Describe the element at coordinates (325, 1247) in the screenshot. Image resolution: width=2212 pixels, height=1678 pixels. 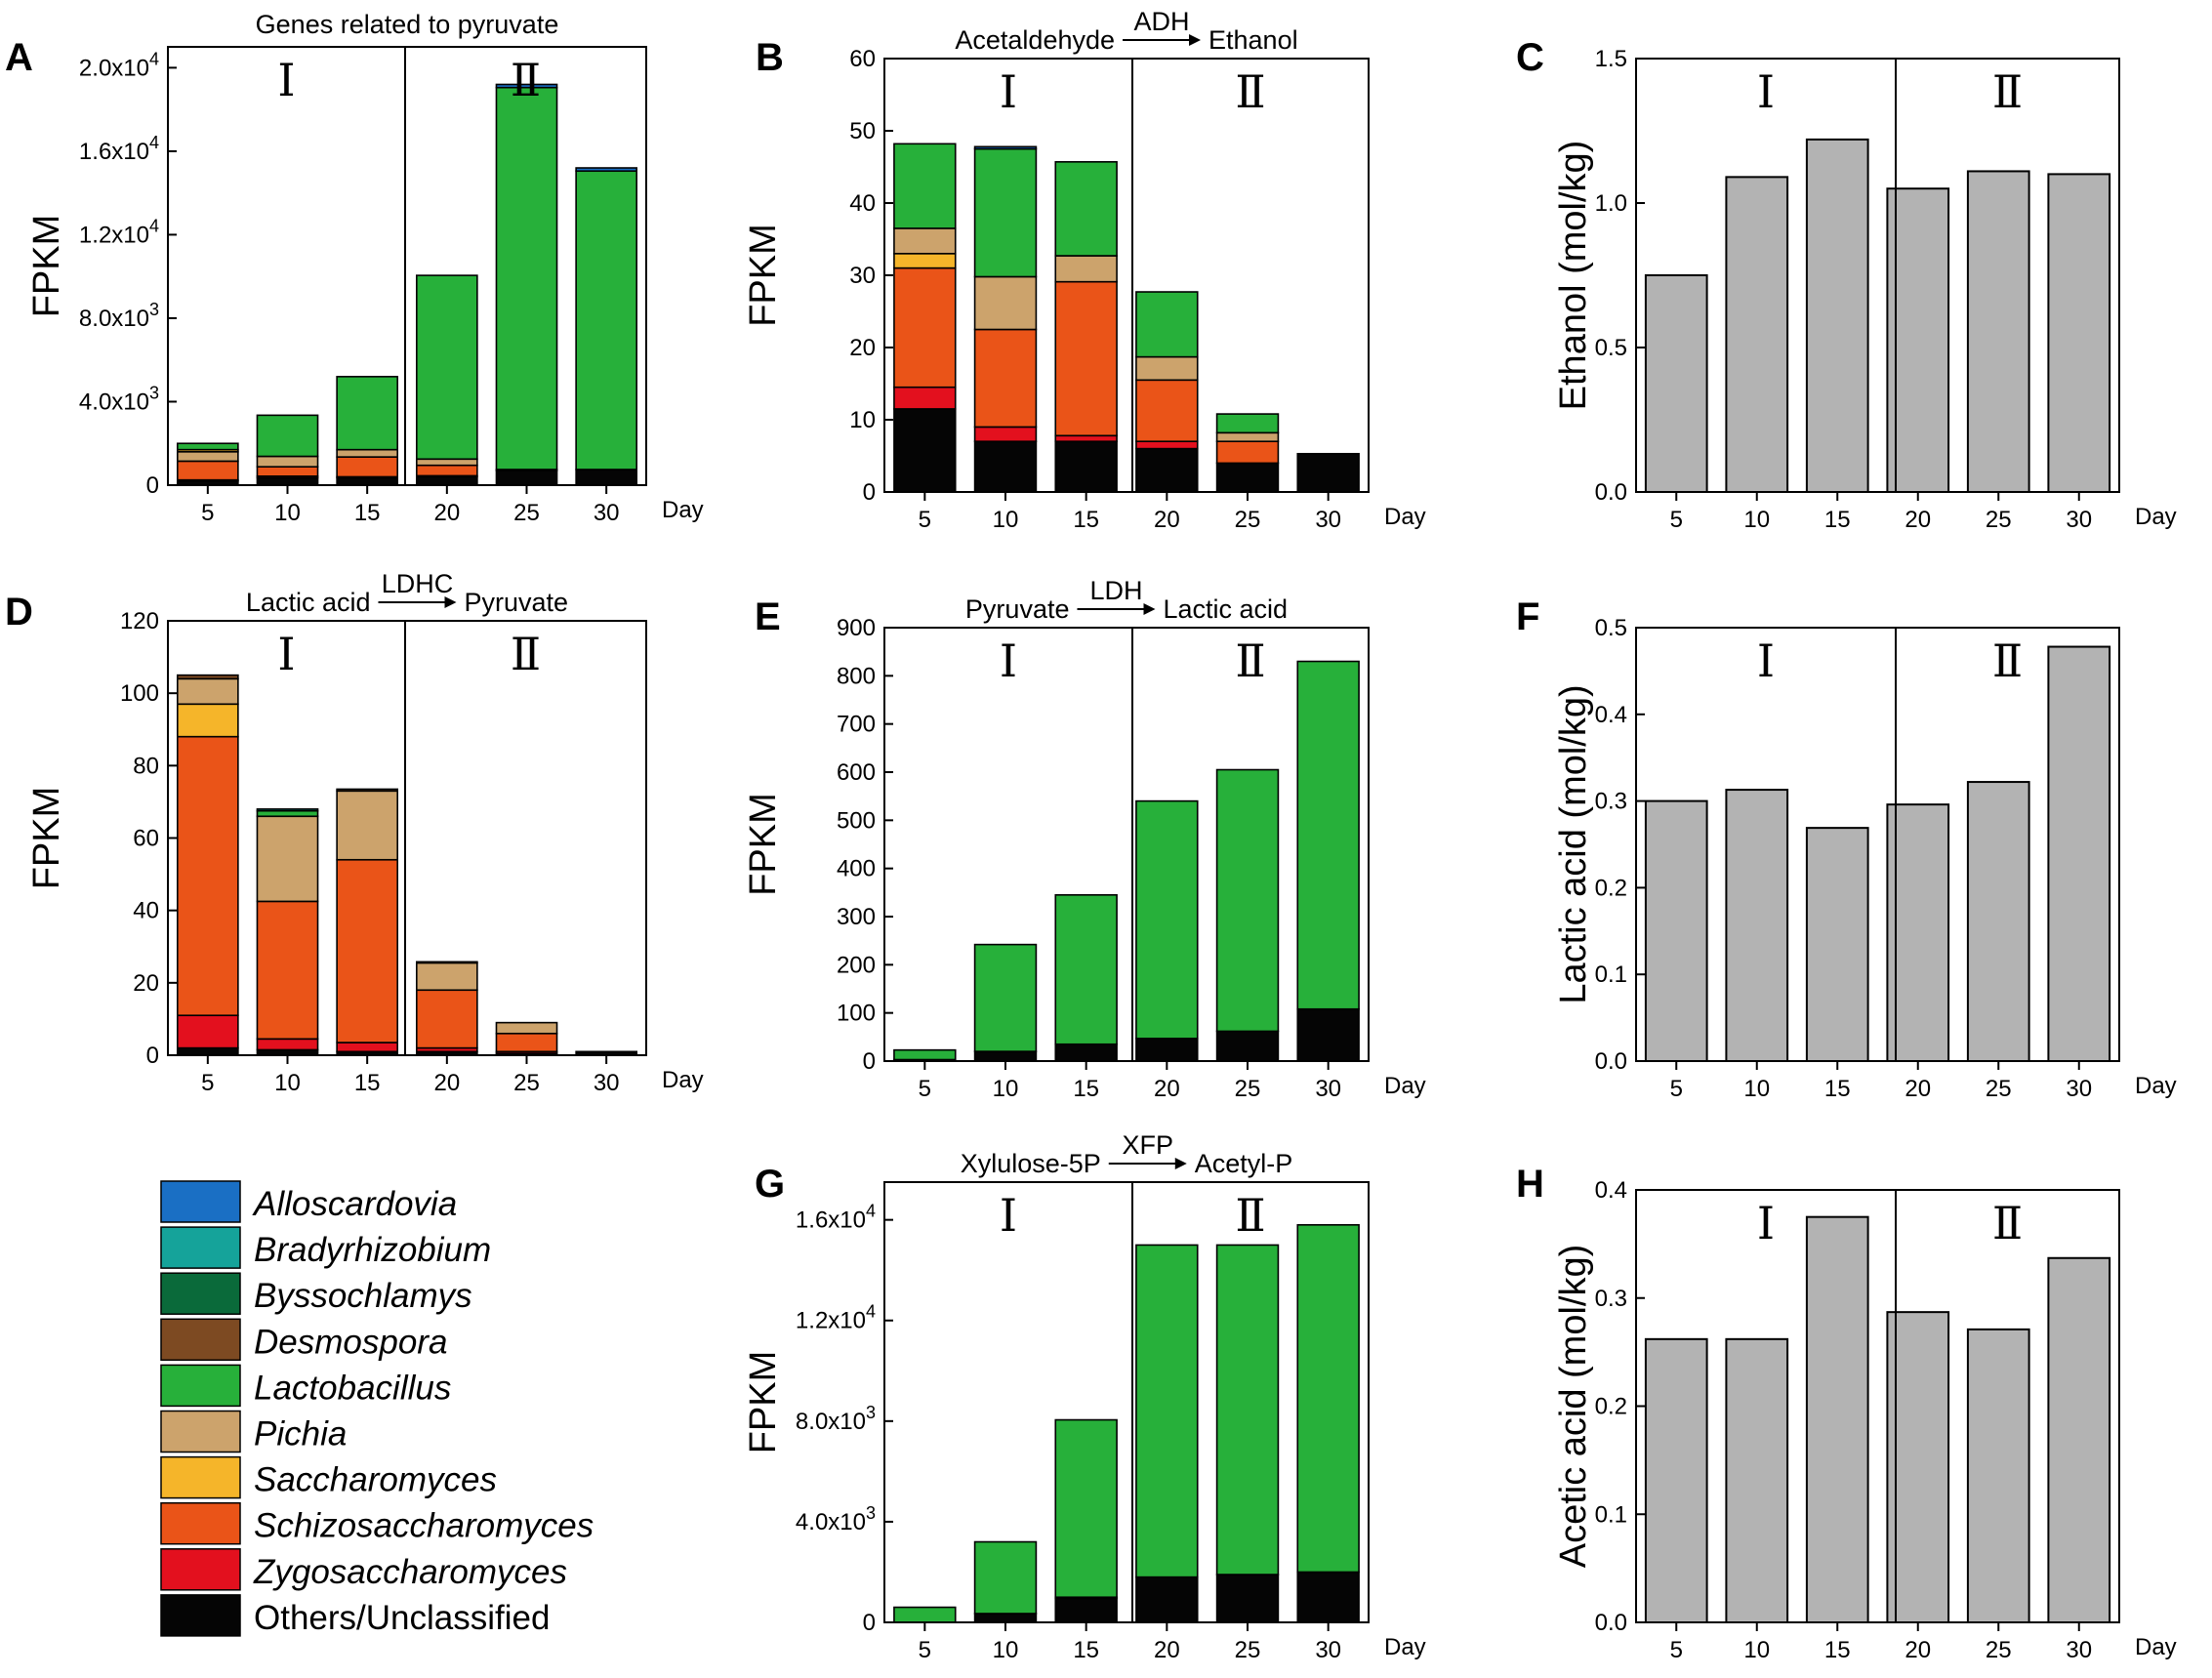
I see `legend-item: Bradyrhizobium` at that location.